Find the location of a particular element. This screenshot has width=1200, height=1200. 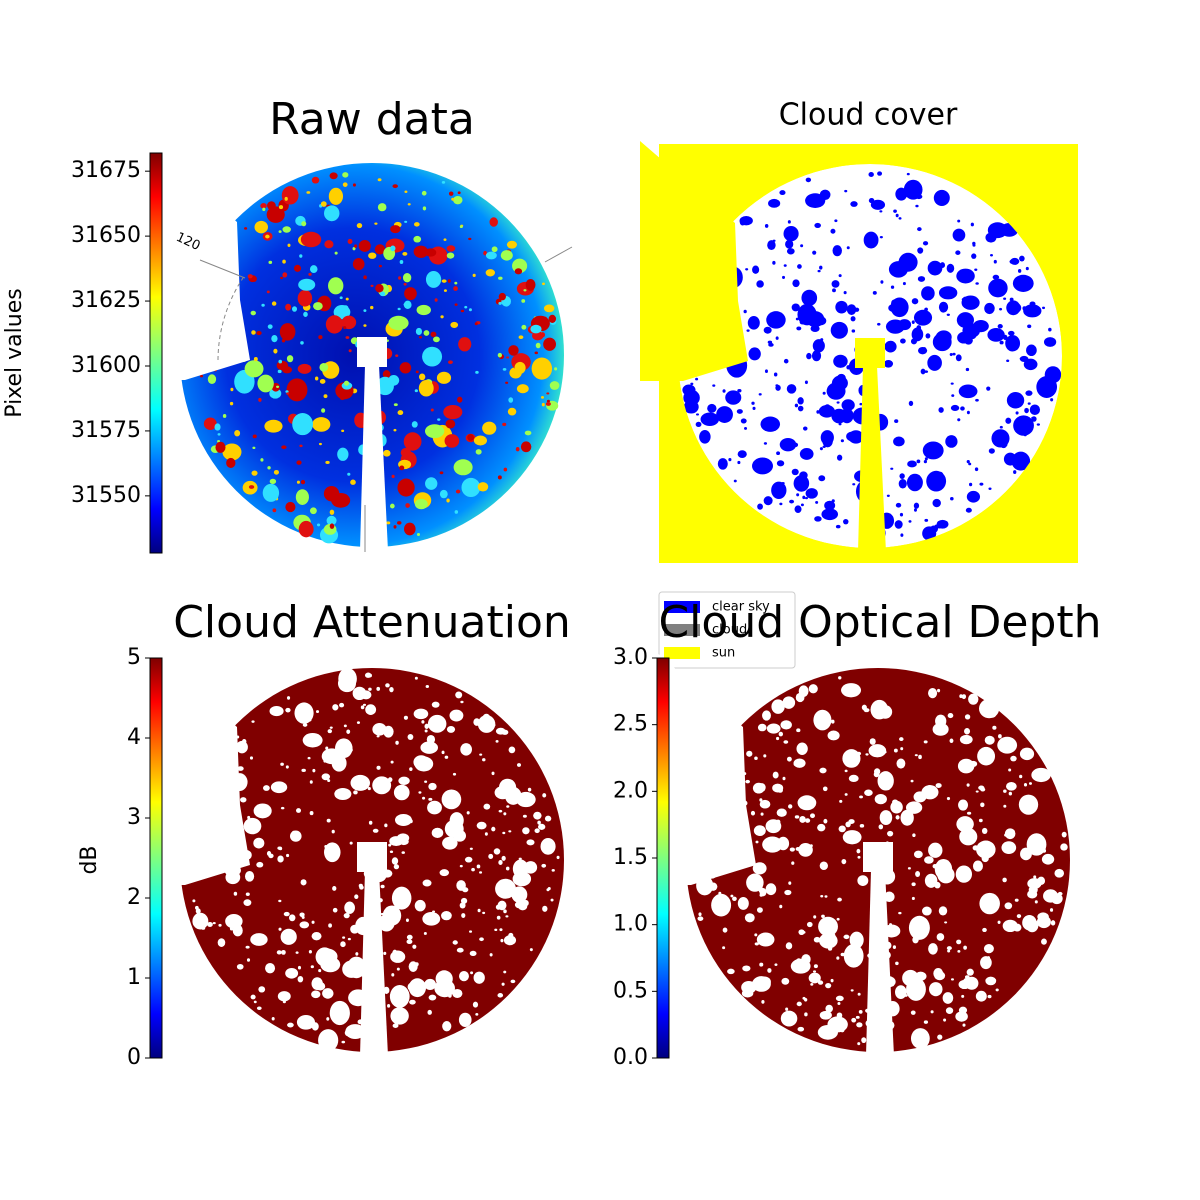

colorbar is located at coordinates (663, 858).